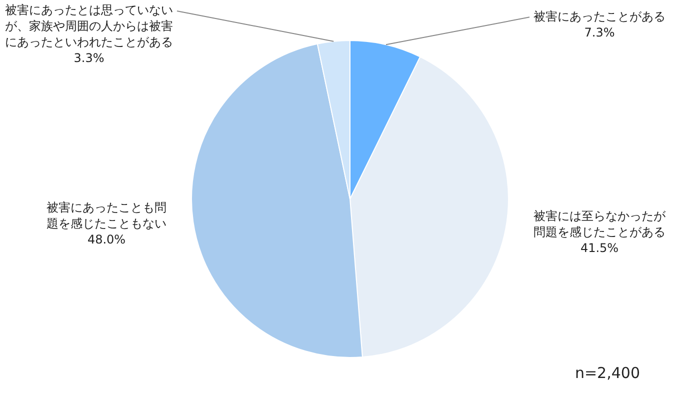  I want to click on data-label: 7.3%, so click(599, 32).